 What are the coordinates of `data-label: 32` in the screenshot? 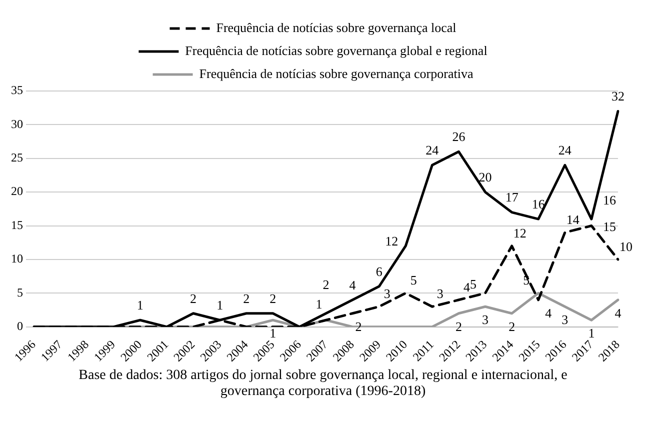 It's located at (618, 96).